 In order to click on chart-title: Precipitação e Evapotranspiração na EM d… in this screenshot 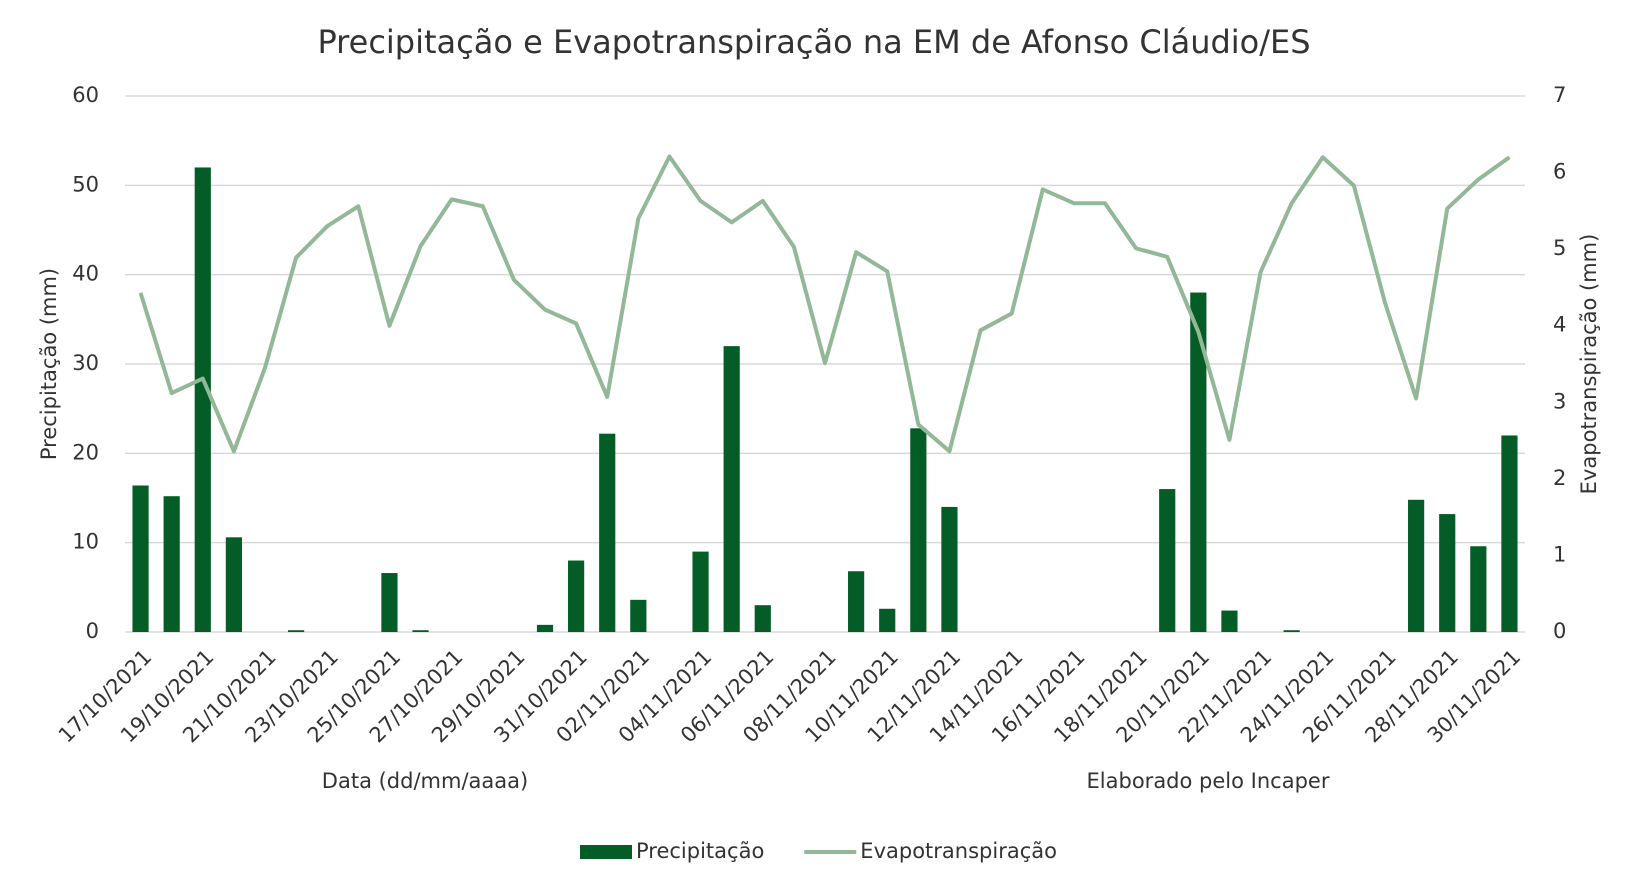, I will do `click(813, 42)`.